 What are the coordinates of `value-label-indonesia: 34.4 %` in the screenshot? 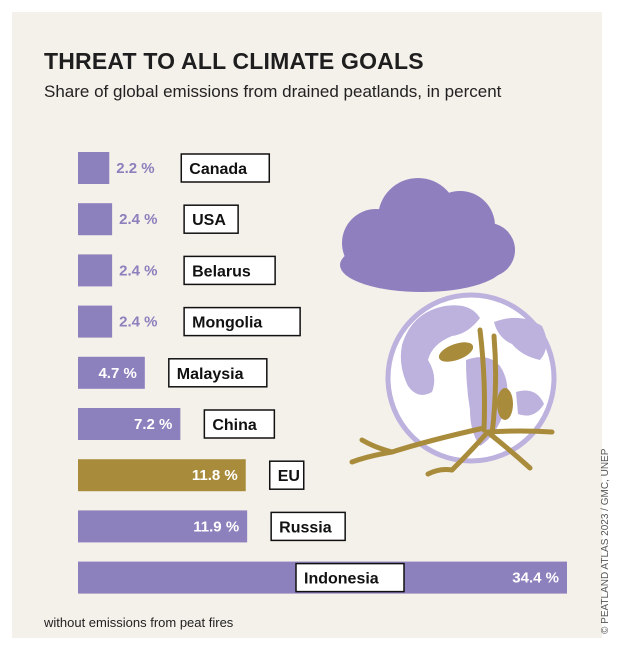 It's located at (535, 578).